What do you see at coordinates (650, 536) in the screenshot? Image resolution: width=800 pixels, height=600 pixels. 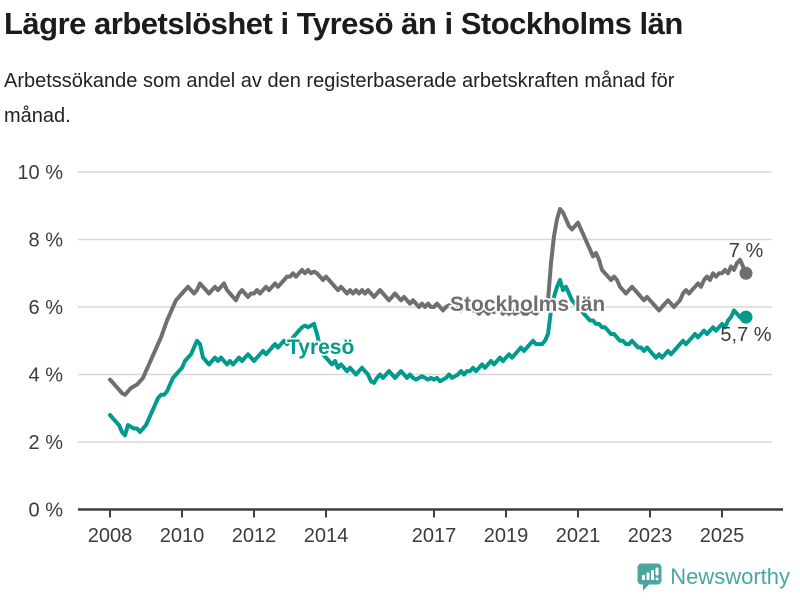 I see `x-axis-label: 2023` at bounding box center [650, 536].